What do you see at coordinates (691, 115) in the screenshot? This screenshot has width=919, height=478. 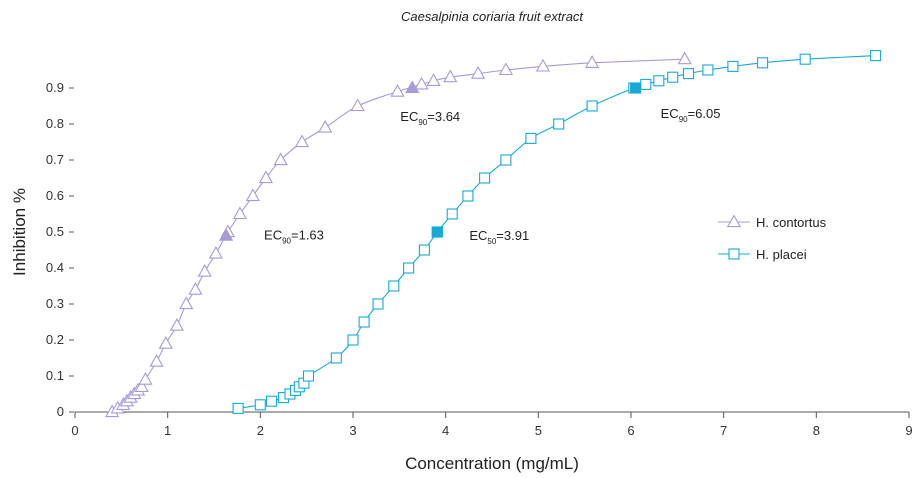 I see `ec-label: EC90=6.05` at bounding box center [691, 115].